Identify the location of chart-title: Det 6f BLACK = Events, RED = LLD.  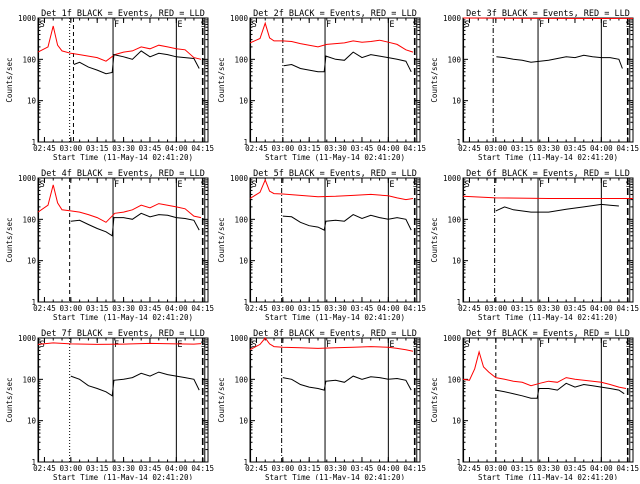
(548, 174).